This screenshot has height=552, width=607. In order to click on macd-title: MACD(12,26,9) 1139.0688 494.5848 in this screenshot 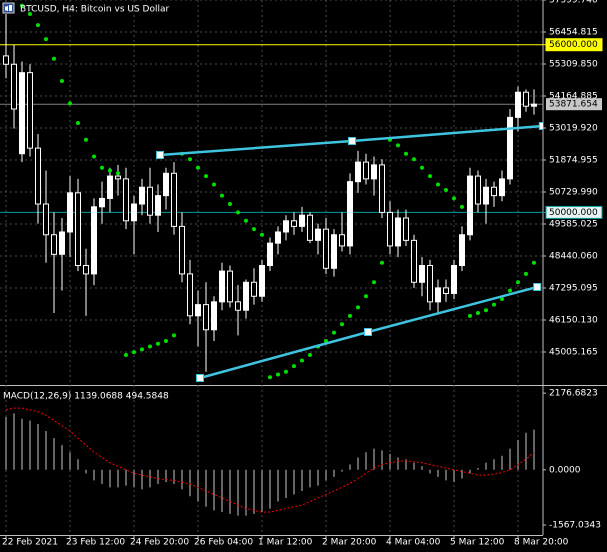, I will do `click(86, 397)`.